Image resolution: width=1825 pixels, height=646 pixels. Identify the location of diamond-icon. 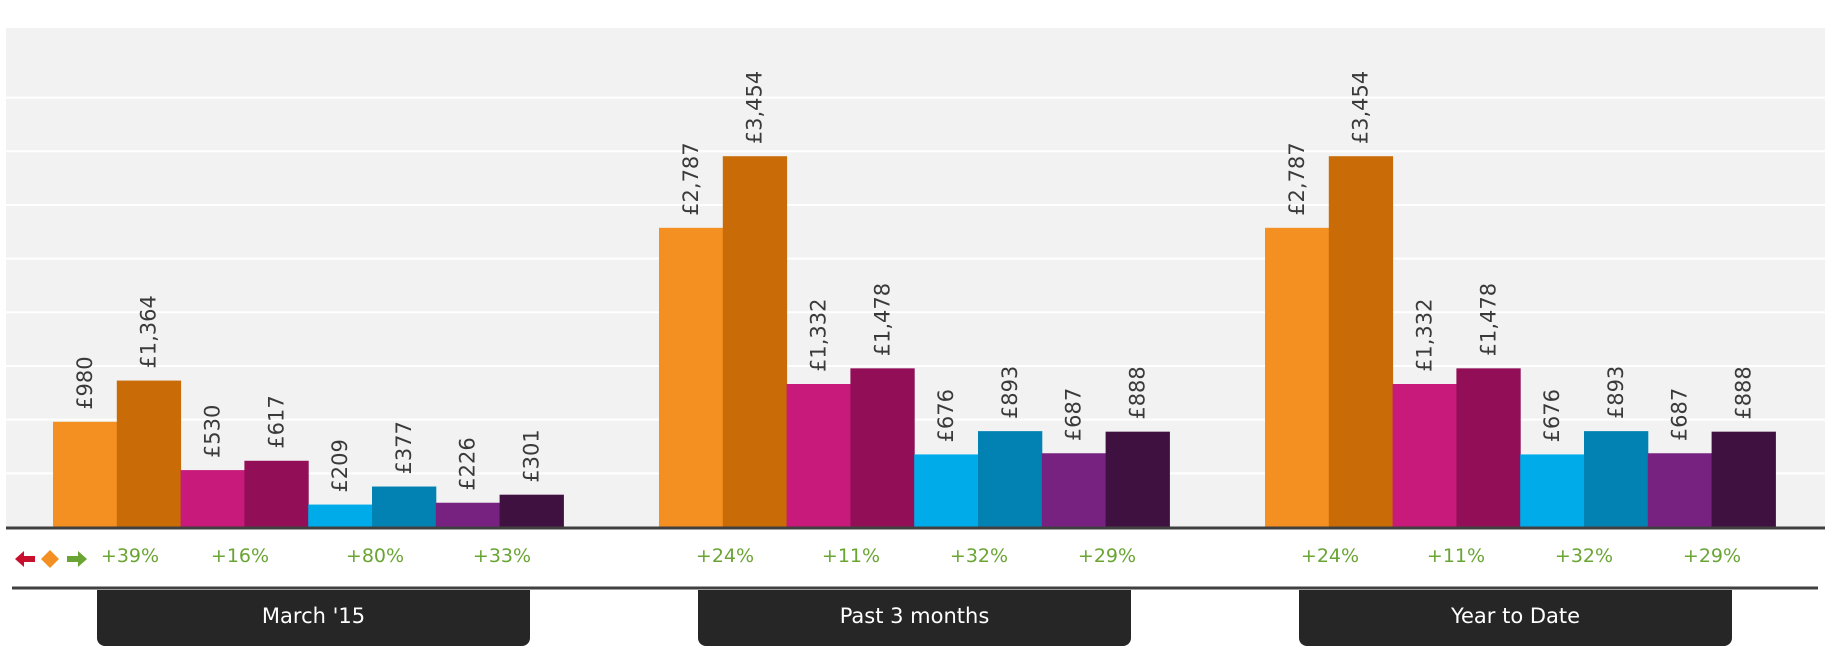
(50, 559).